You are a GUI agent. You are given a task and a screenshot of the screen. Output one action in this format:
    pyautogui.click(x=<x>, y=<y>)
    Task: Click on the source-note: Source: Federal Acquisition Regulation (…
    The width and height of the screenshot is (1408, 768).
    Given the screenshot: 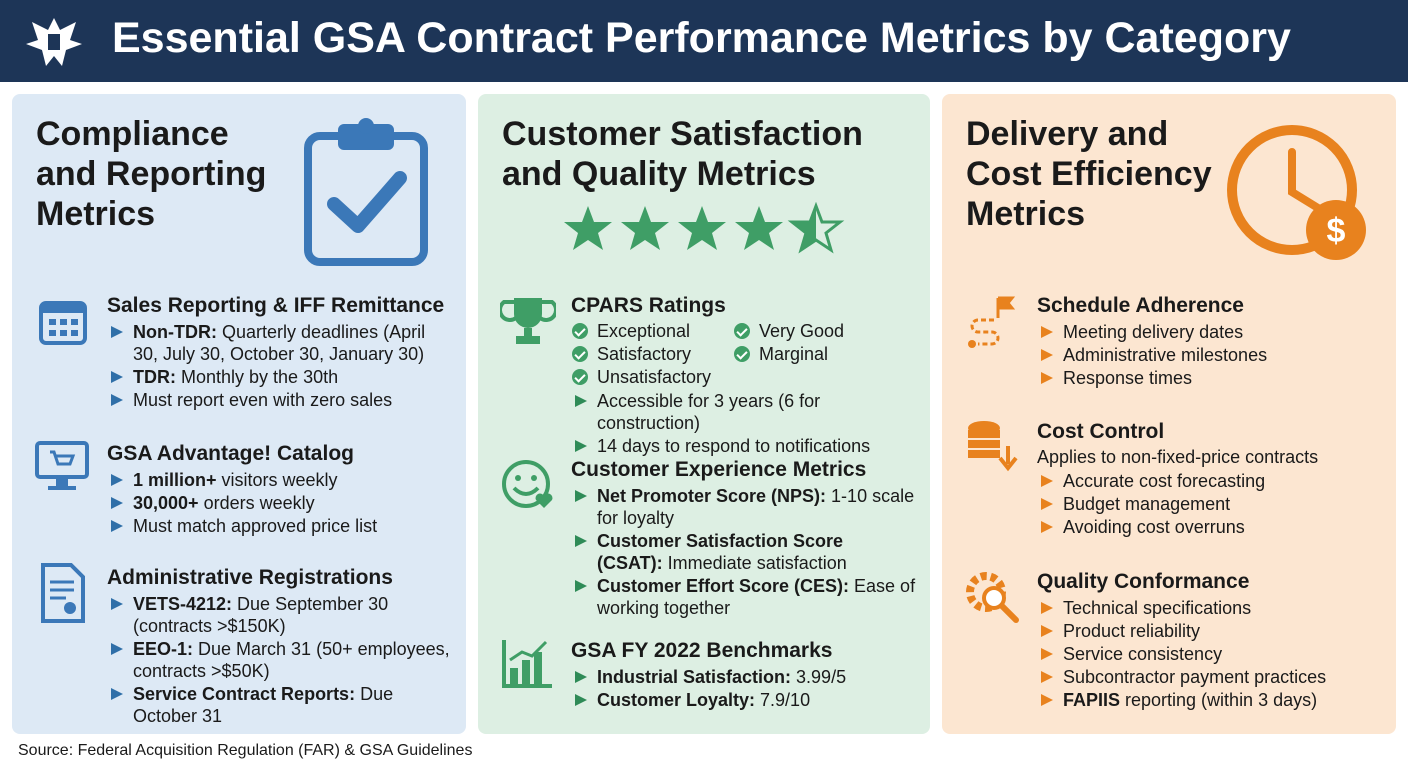 What is the action you would take?
    pyautogui.click(x=245, y=750)
    